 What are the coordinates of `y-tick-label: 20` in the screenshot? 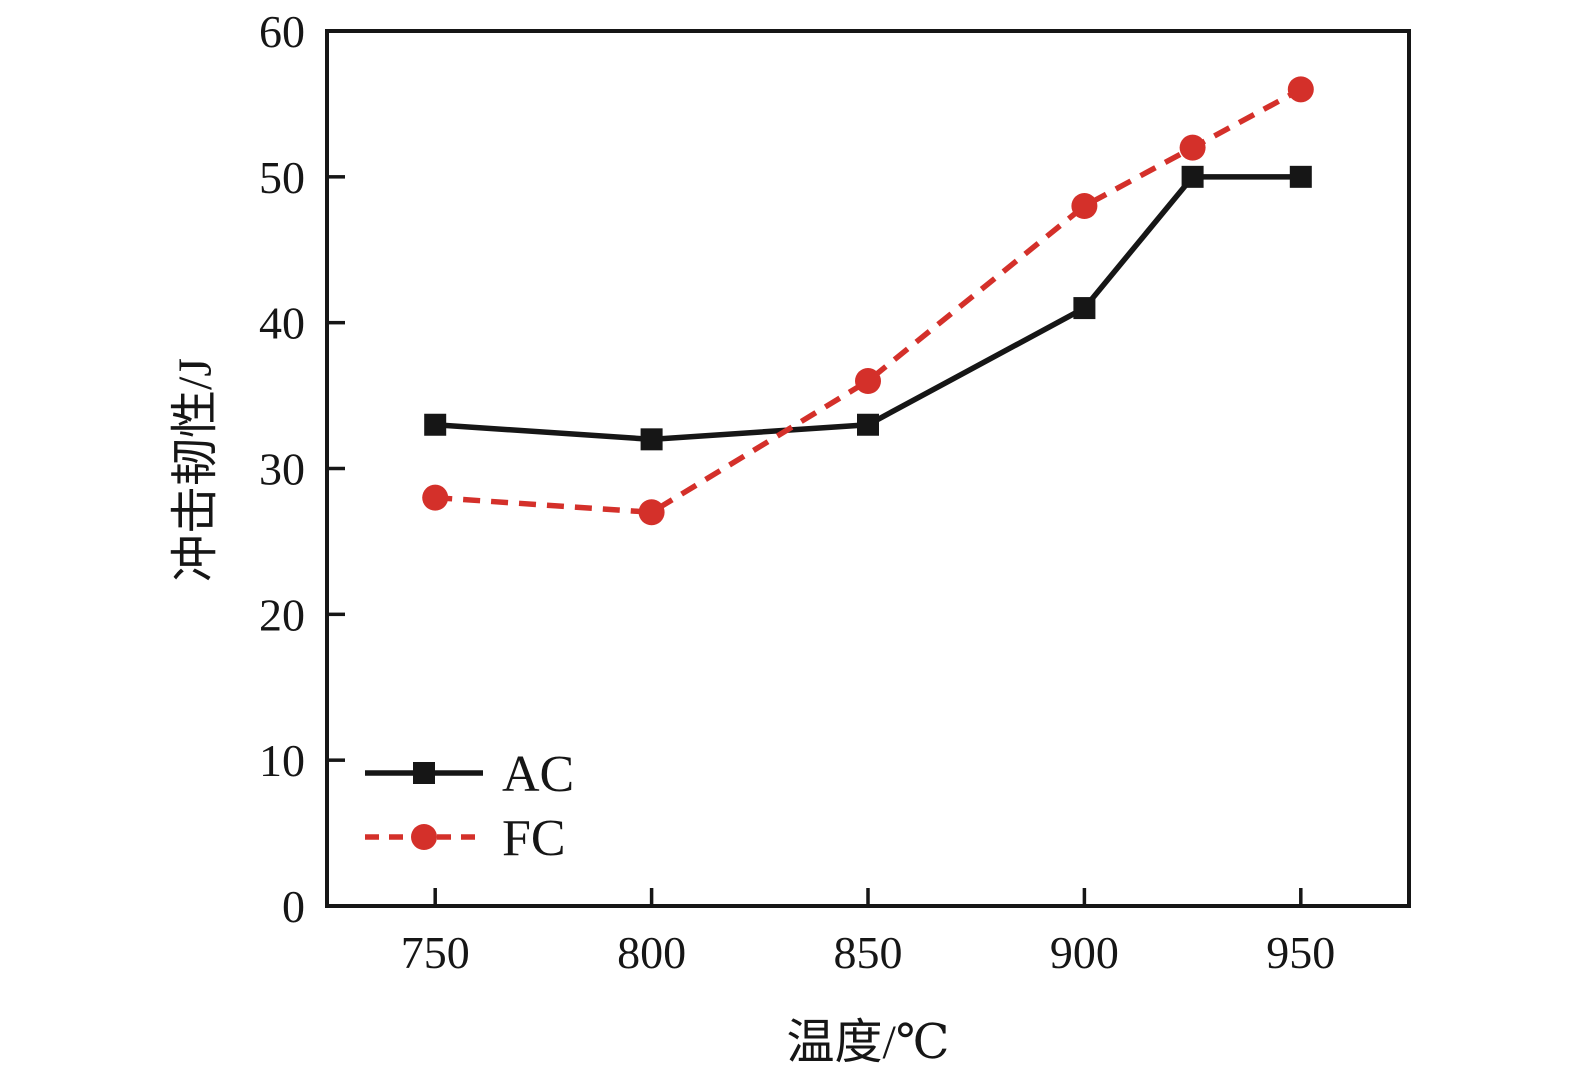 It's located at (282, 614).